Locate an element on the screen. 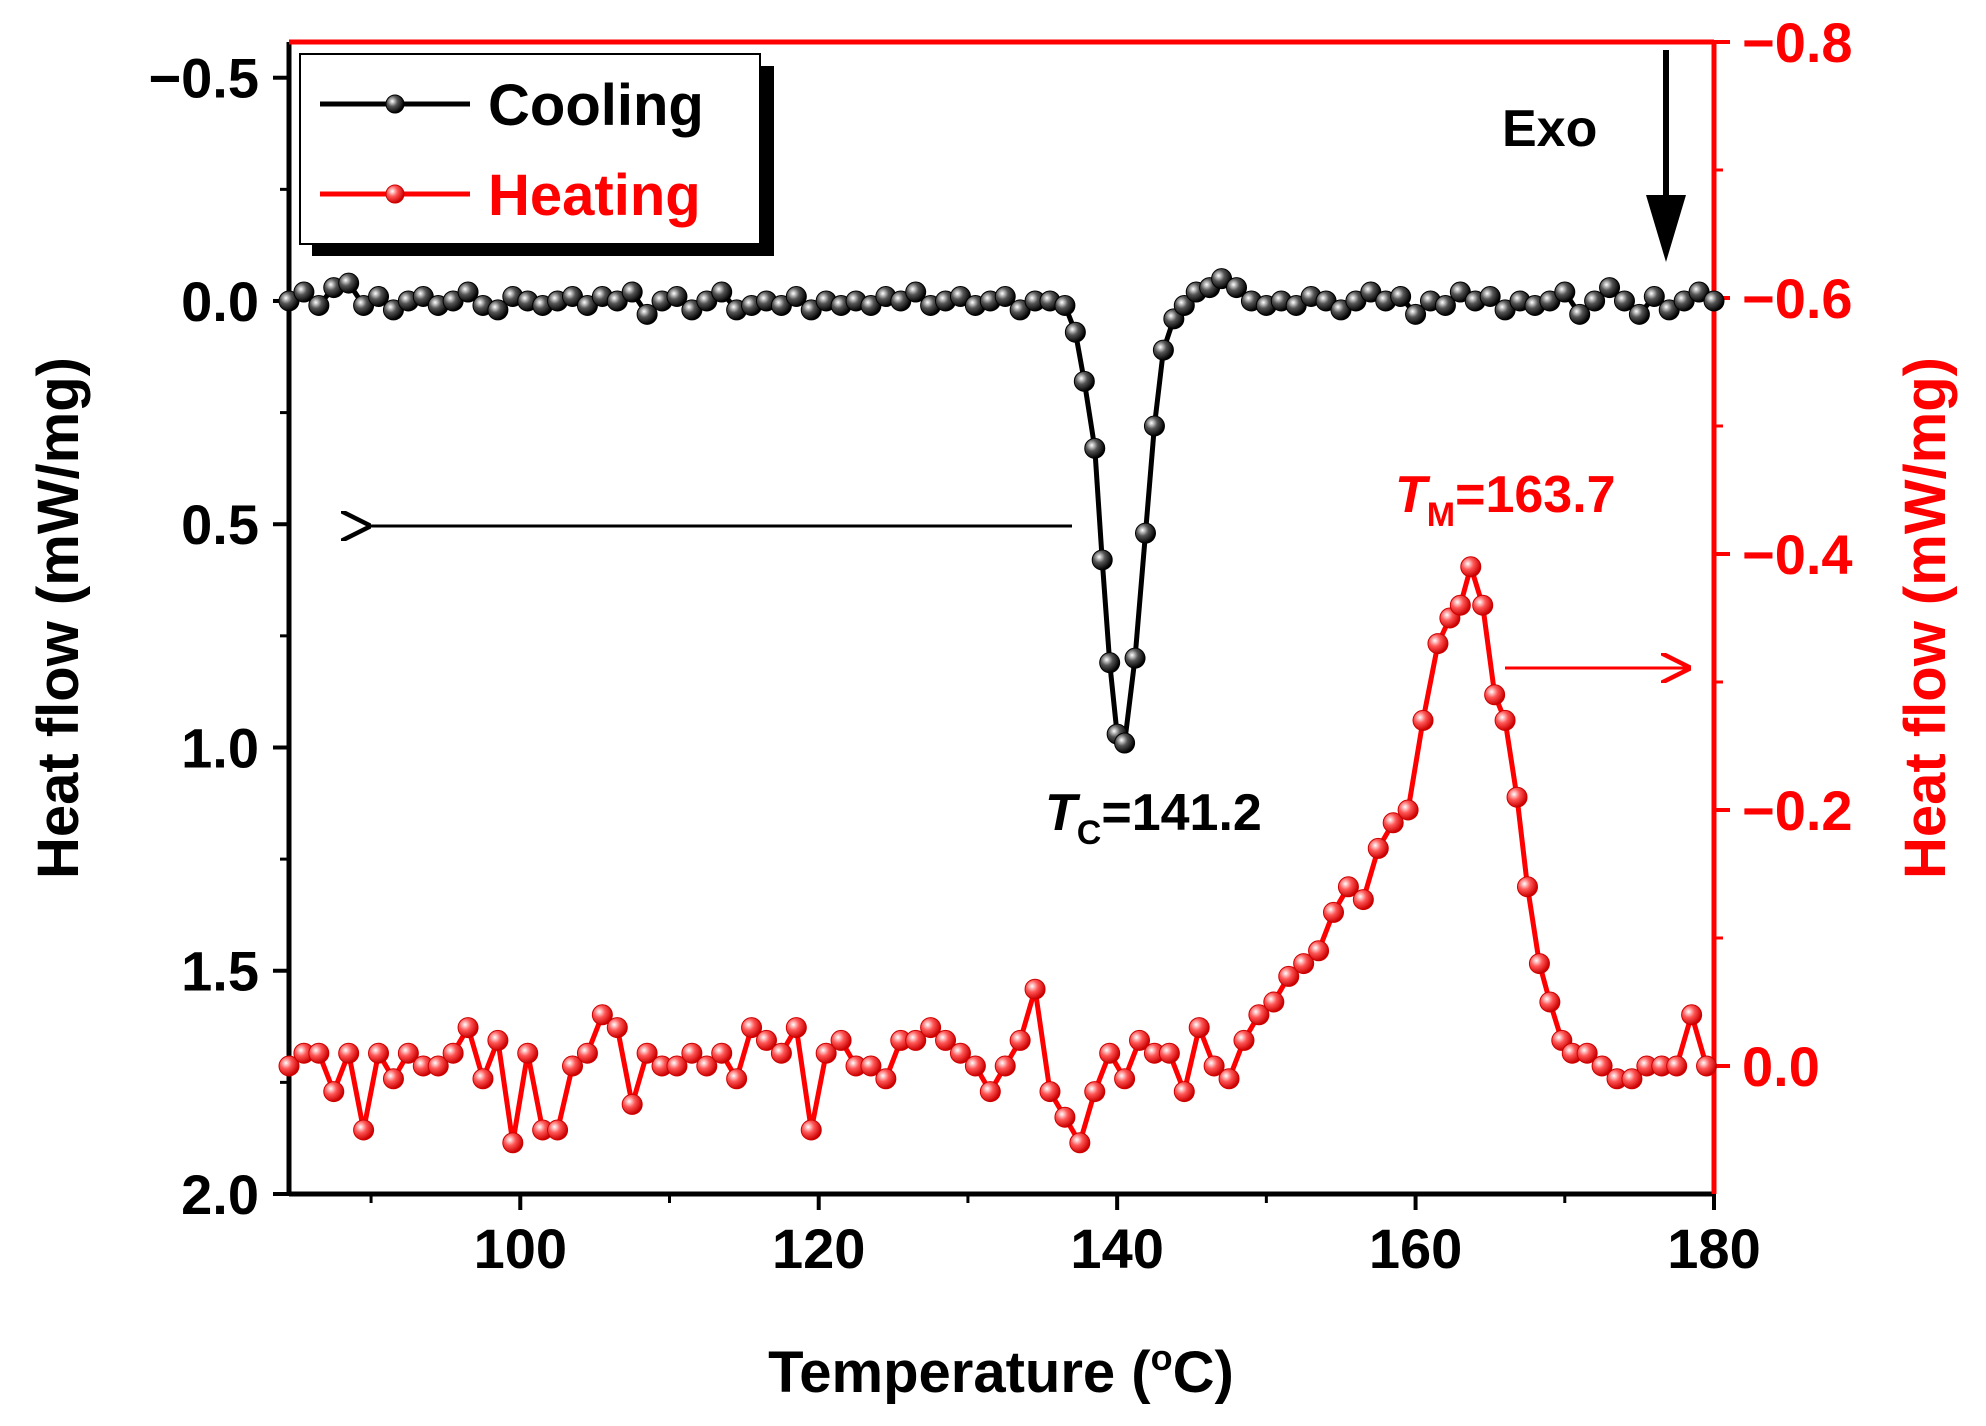 The width and height of the screenshot is (1986, 1426). x-tick-label: 140 is located at coordinates (1116, 1248).